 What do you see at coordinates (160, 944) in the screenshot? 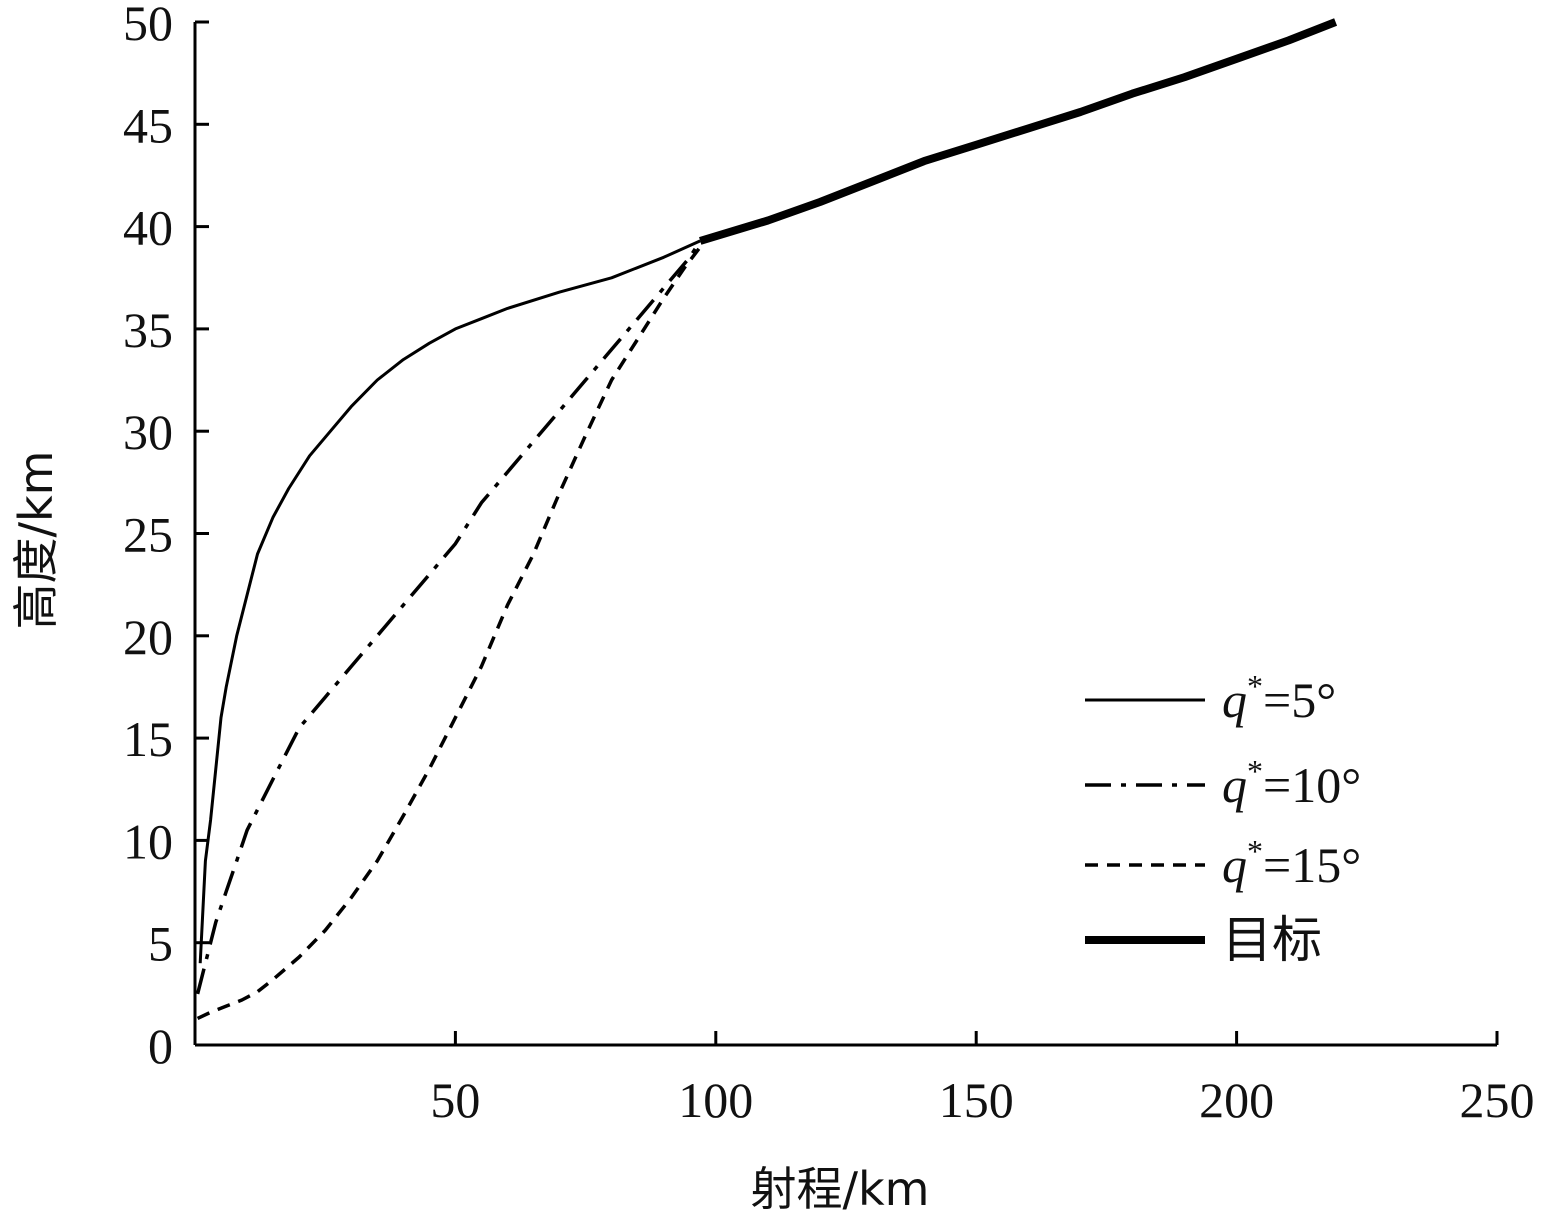
I see `y-tick-label: 5` at bounding box center [160, 944].